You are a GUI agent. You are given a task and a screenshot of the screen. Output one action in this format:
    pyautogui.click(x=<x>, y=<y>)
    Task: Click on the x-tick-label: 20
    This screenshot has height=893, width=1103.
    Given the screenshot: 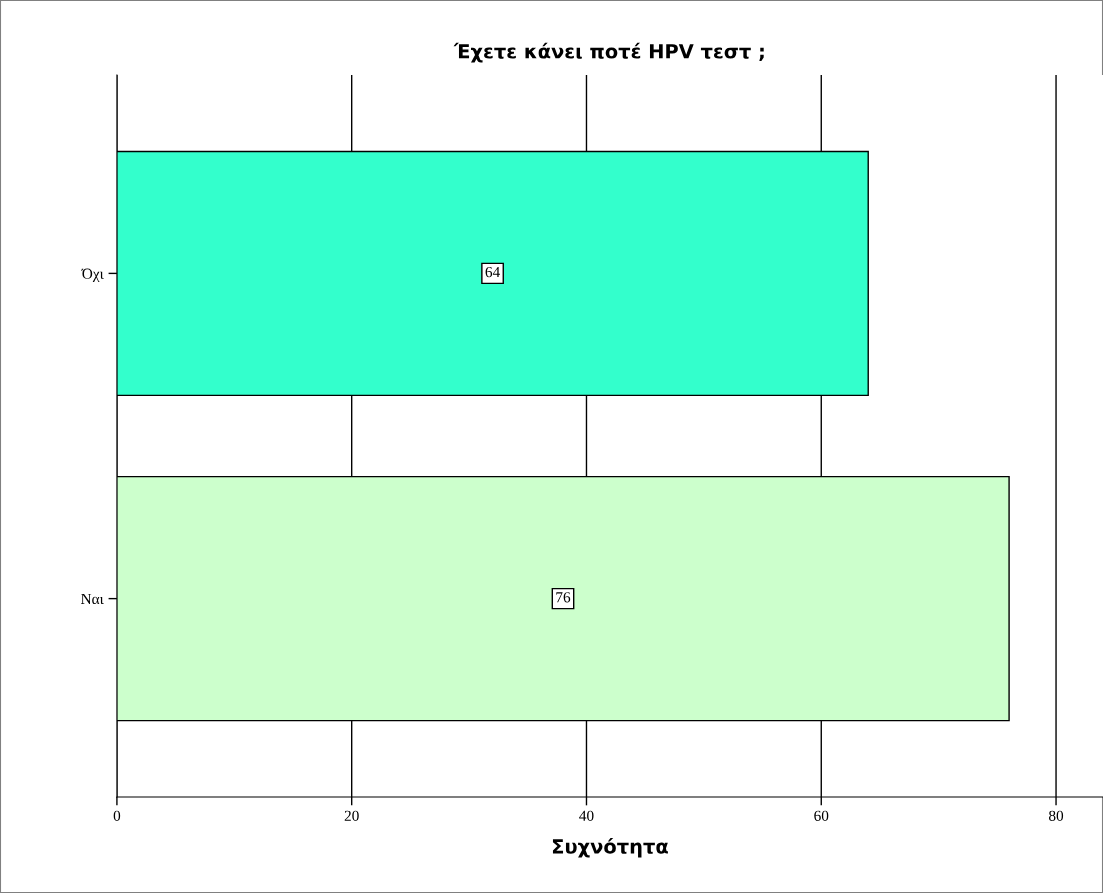 What is the action you would take?
    pyautogui.click(x=351, y=815)
    